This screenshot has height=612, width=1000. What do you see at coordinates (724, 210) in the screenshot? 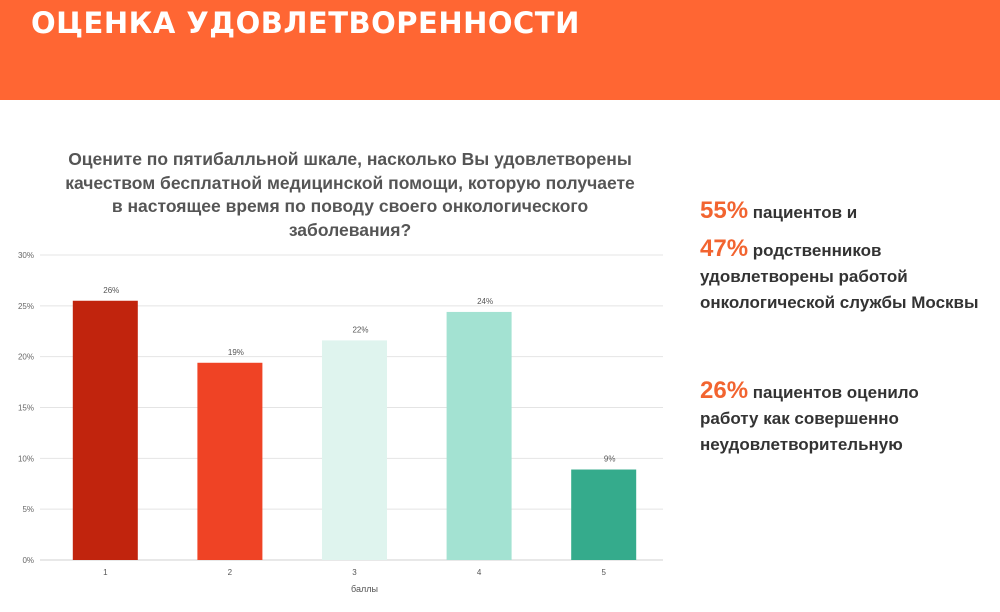
I see `fact-value: 55%` at bounding box center [724, 210].